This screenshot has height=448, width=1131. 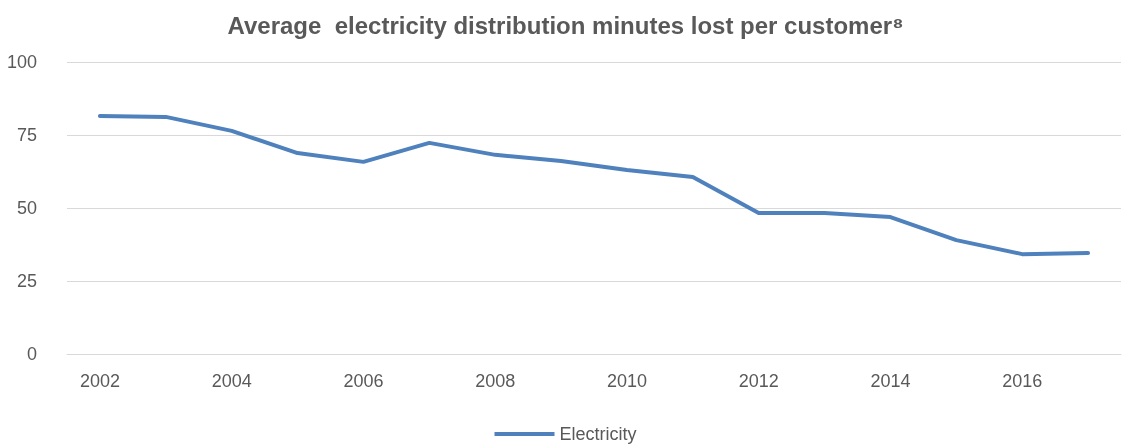 What do you see at coordinates (758, 381) in the screenshot?
I see `x-tick-label: 2012` at bounding box center [758, 381].